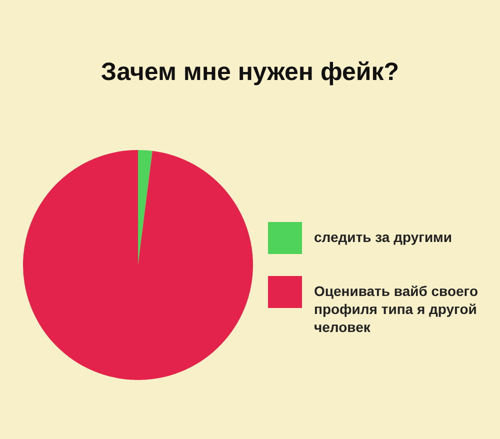 The image size is (500, 439). What do you see at coordinates (250, 72) in the screenshot?
I see `chart-title: Зачем мне нужен фейк?` at bounding box center [250, 72].